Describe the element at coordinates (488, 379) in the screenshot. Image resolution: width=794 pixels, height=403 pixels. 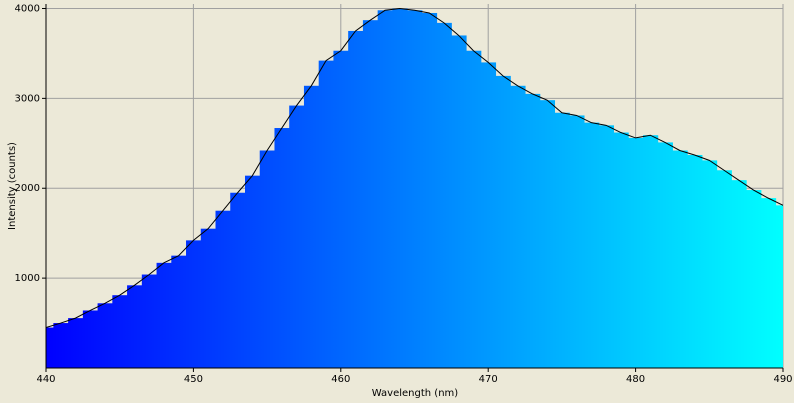
I see `x-tick-label: 470` at that location.